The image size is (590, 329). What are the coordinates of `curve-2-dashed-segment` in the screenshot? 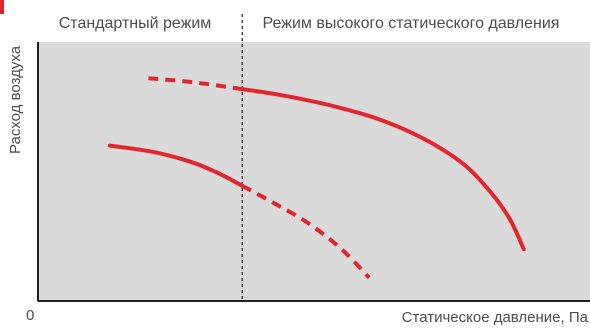 It's located at (306, 231).